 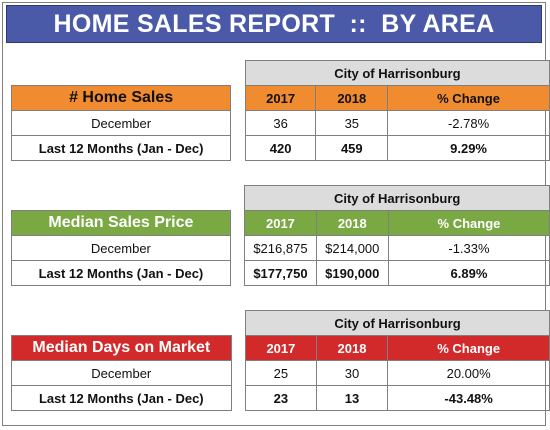 I want to click on metric-title: # Home Sales, so click(x=121, y=98).